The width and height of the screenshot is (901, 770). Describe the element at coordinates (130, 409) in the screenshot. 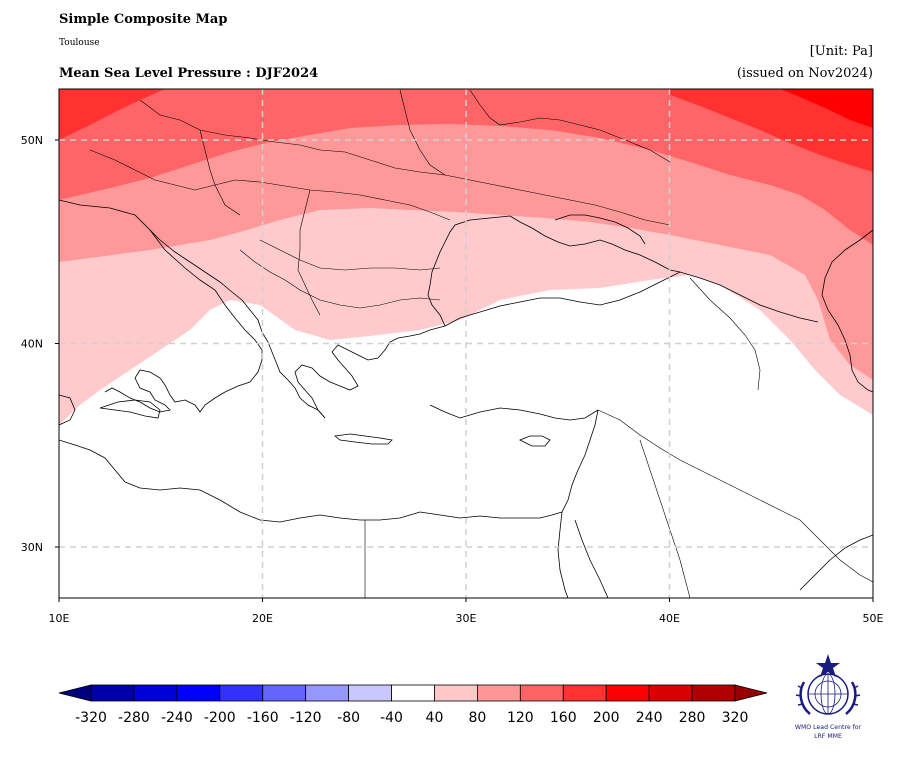

I see `coastline-sicily` at that location.